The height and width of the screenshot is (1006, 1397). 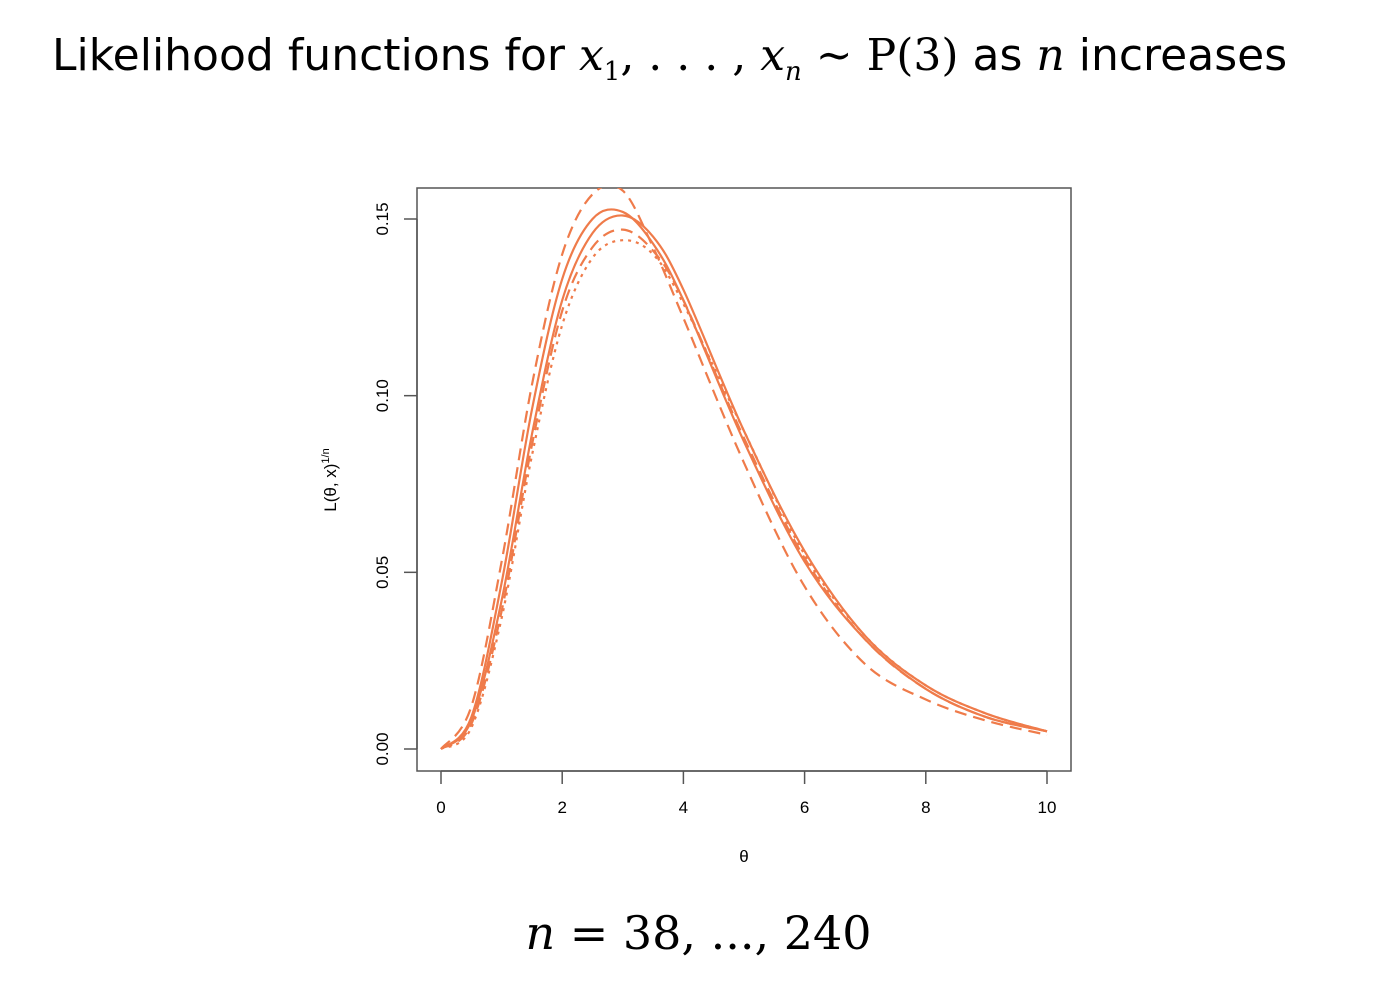 What do you see at coordinates (382, 218) in the screenshot?
I see `y-tick-label: 0.15` at bounding box center [382, 218].